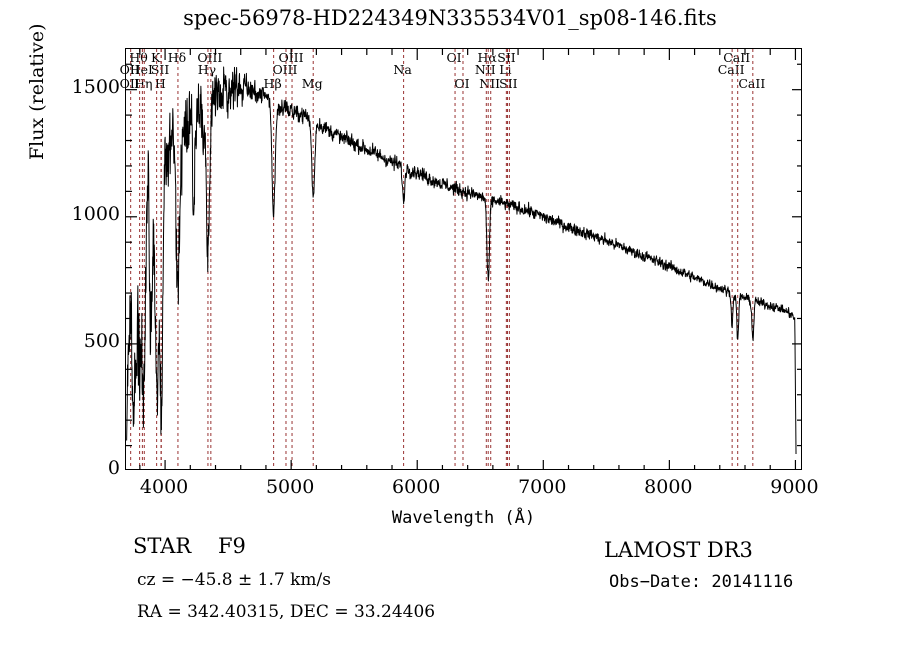 The image size is (900, 649). I want to click on x-tick-label: 4000, so click(164, 487).